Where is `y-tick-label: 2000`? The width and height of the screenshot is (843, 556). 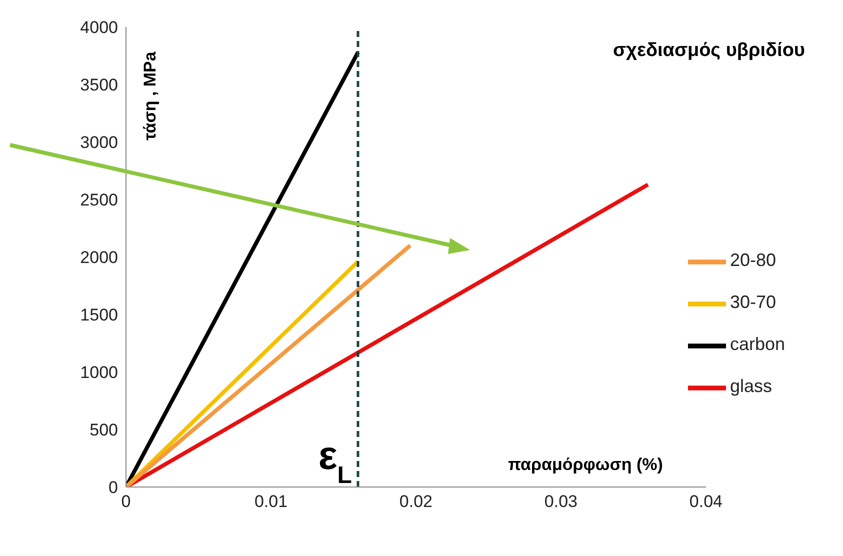 y-tick-label: 2000 is located at coordinates (99, 258).